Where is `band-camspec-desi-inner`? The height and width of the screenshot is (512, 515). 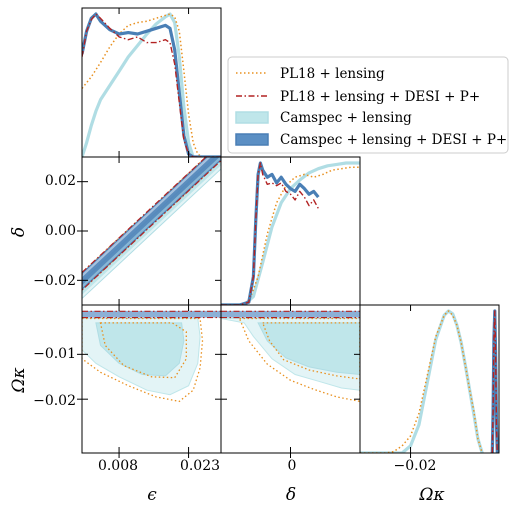
band-camspec-desi-inner is located at coordinates (151, 221).